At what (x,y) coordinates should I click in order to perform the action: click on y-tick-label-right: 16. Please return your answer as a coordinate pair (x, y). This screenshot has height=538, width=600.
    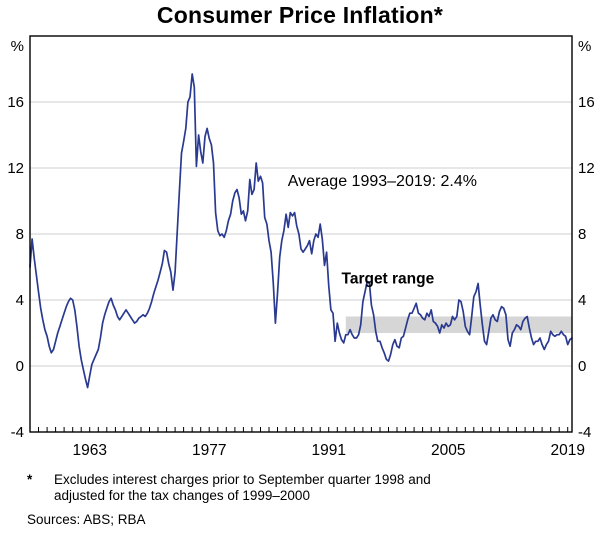
    Looking at the image, I should click on (586, 102).